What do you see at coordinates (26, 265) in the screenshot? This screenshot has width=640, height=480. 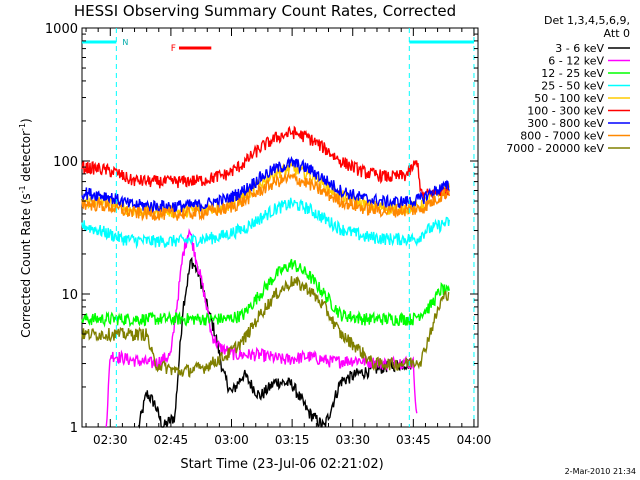 I see `y-label-main: Corrected Count Rate (s` at bounding box center [26, 265].